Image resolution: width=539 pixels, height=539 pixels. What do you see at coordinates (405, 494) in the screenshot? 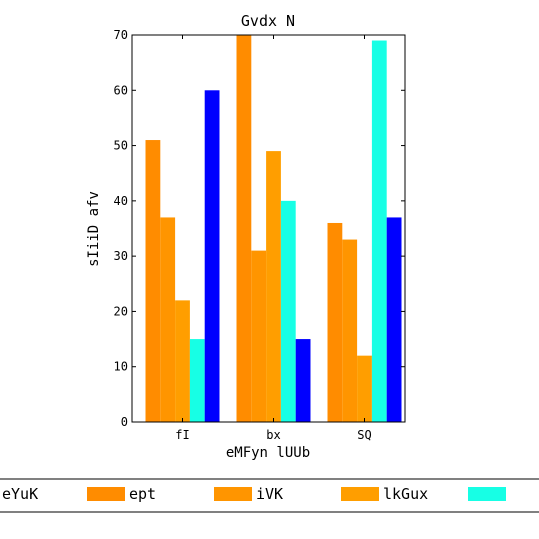
I see `legend-label: lkGux` at bounding box center [405, 494].